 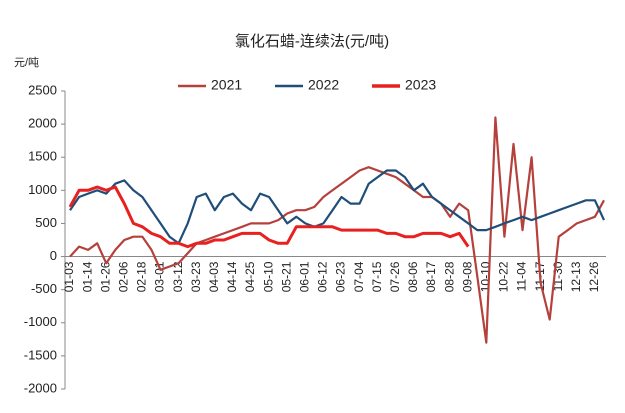 I want to click on x-tick-label: 03-23, so click(x=196, y=276).